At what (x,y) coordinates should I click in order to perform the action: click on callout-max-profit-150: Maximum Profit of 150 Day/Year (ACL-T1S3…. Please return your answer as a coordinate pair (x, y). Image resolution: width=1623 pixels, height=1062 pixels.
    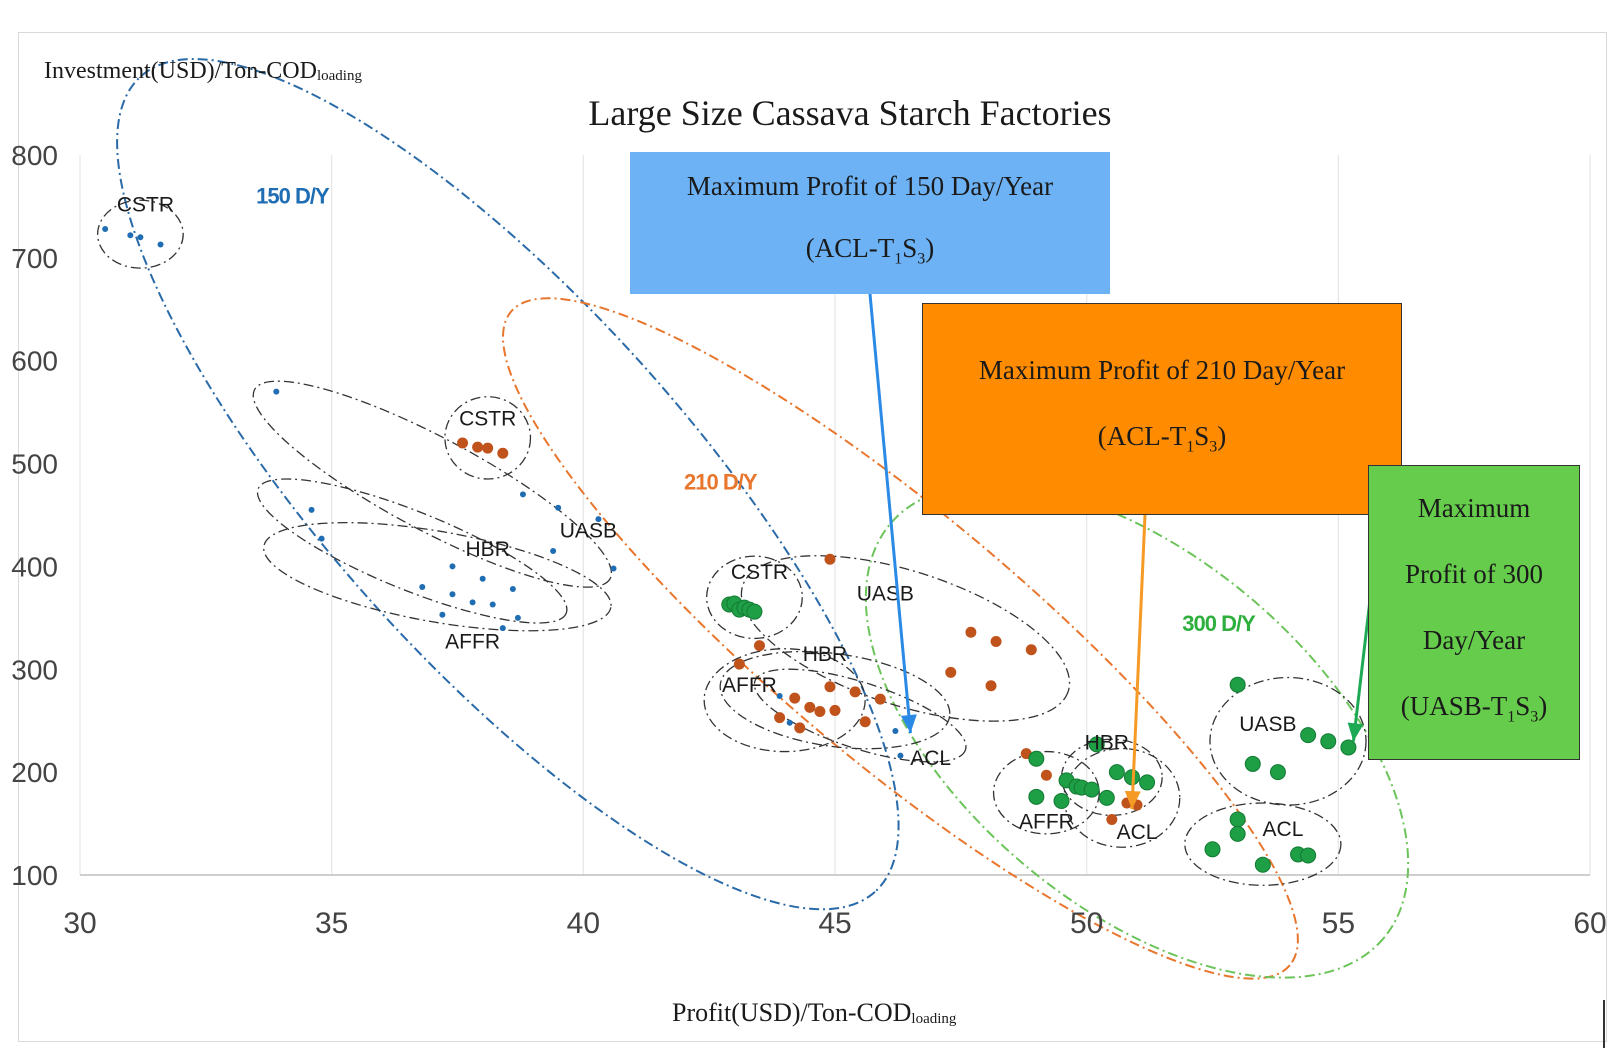
    Looking at the image, I should click on (870, 223).